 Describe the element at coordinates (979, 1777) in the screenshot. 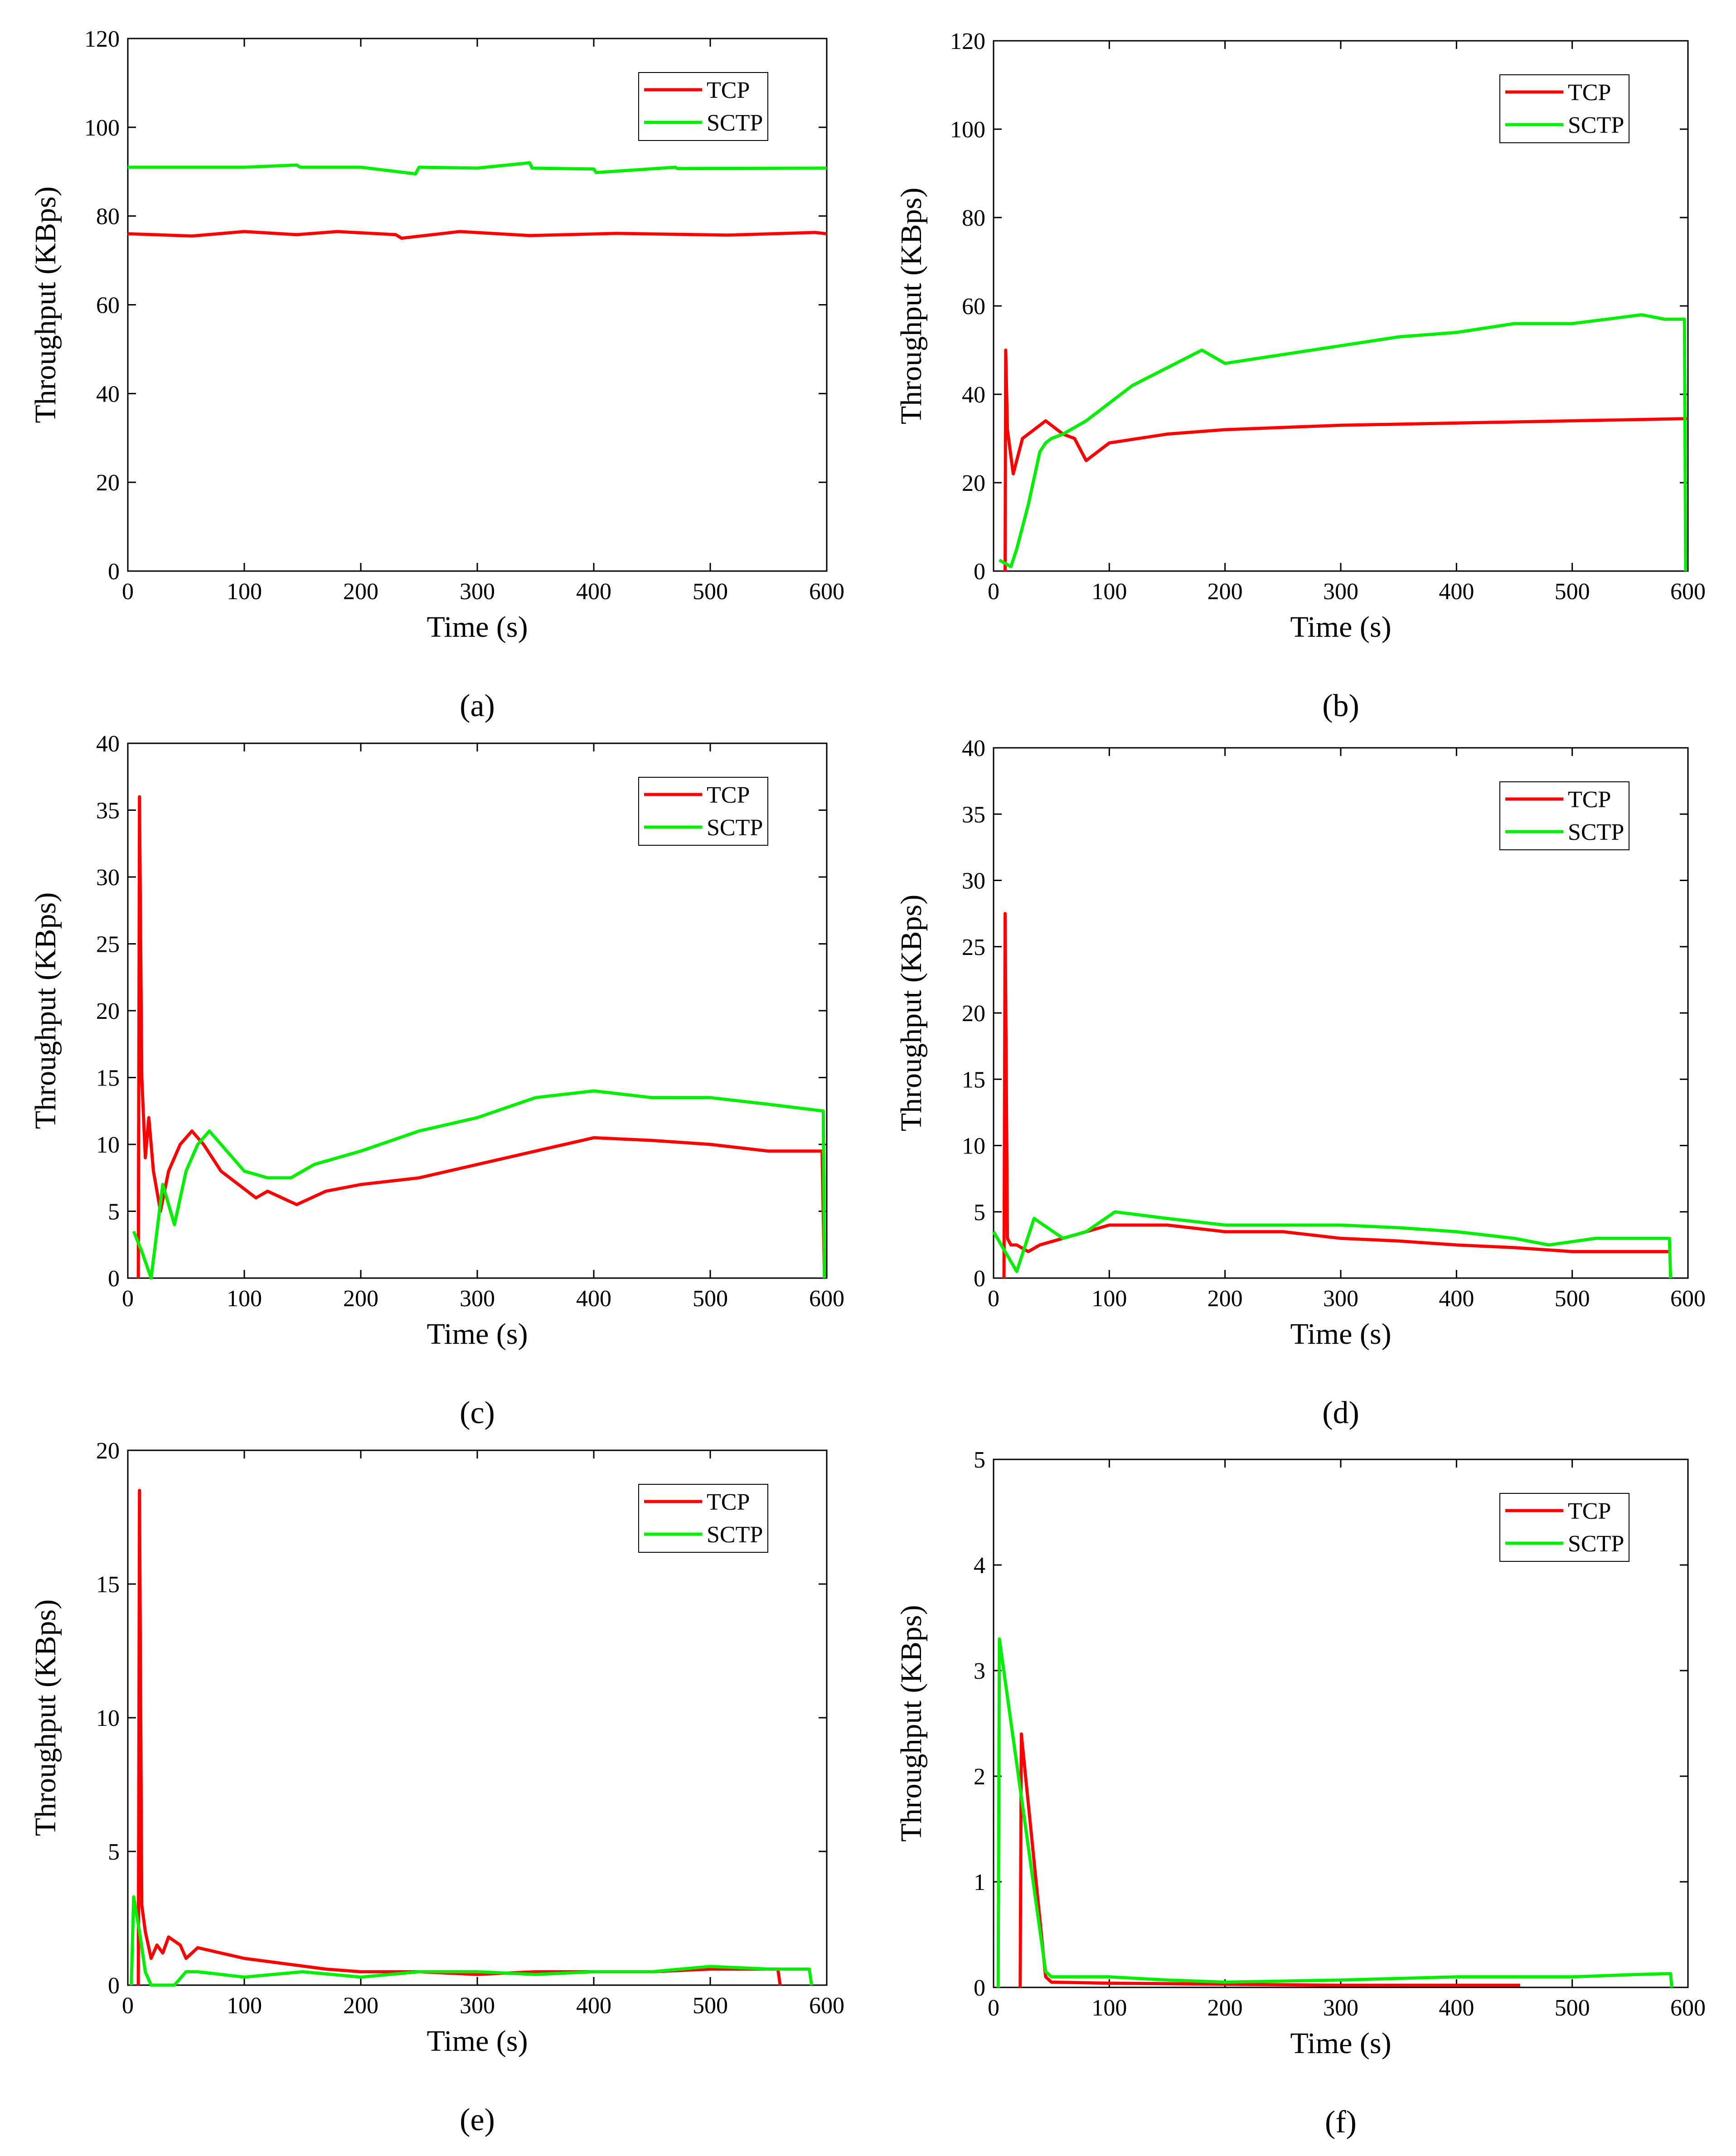

I see `y-tick-label: 2` at that location.